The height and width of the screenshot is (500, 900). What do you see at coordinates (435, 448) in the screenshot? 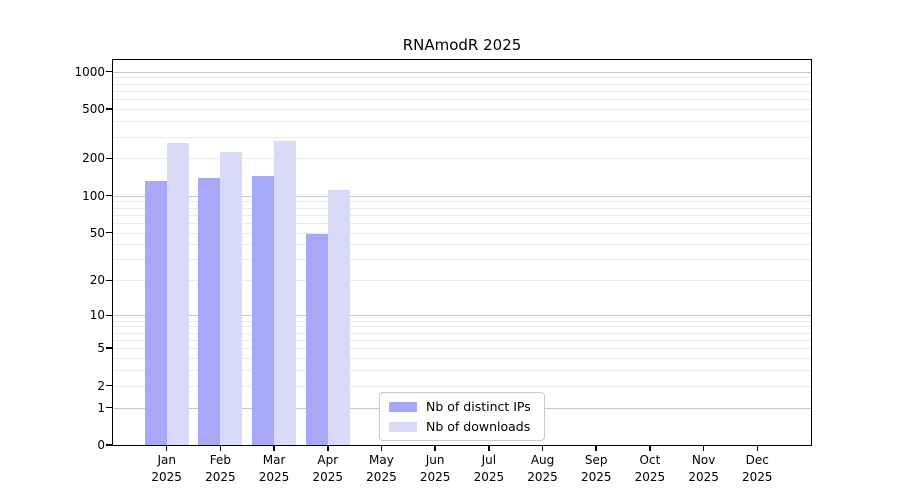
I see `x-tick-mark-jun` at bounding box center [435, 448].